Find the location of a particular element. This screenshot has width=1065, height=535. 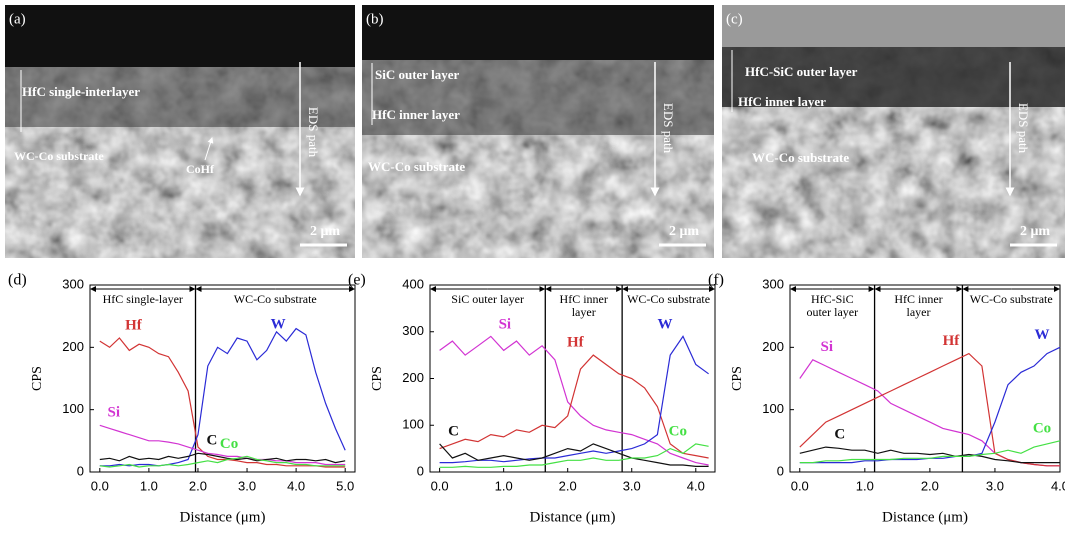

image-label: HfC single-interlayer is located at coordinates (81, 91).